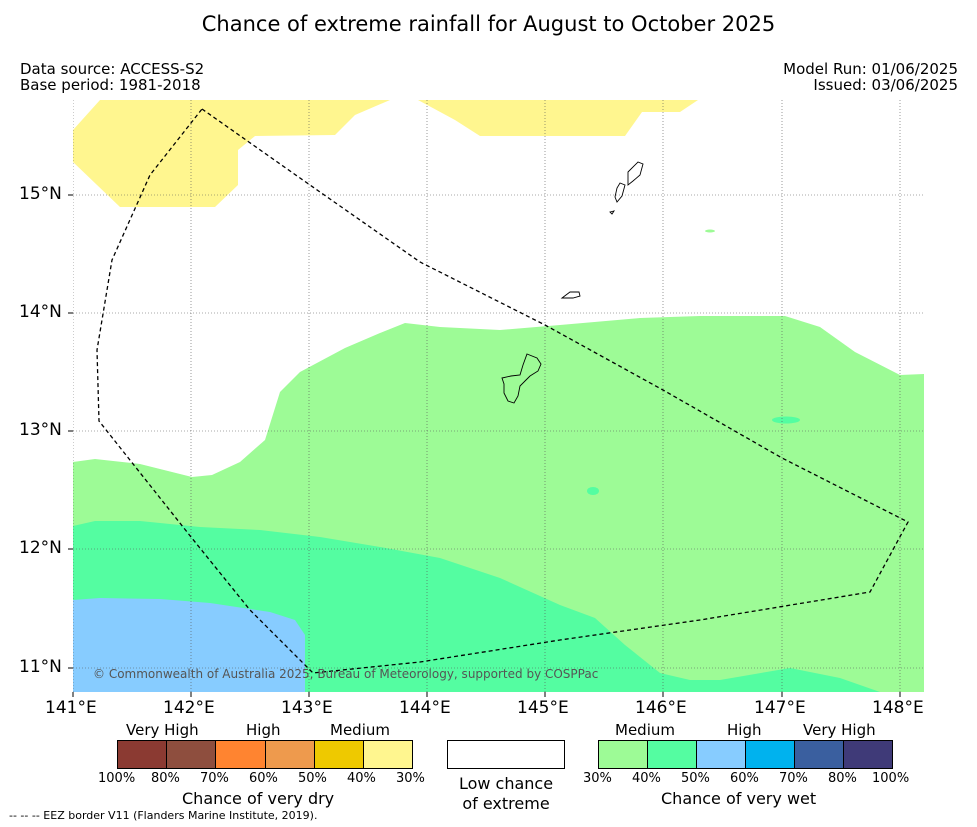 This screenshot has width=977, height=827. Describe the element at coordinates (506, 803) in the screenshot. I see `low-chance-label-line2: of extreme` at that location.